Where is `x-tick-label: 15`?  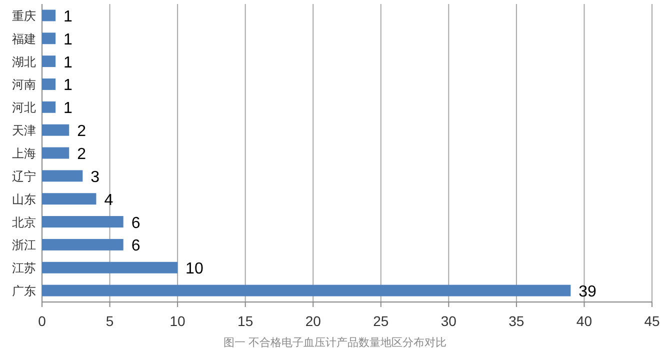
x-tick-label: 15 is located at coordinates (246, 321).